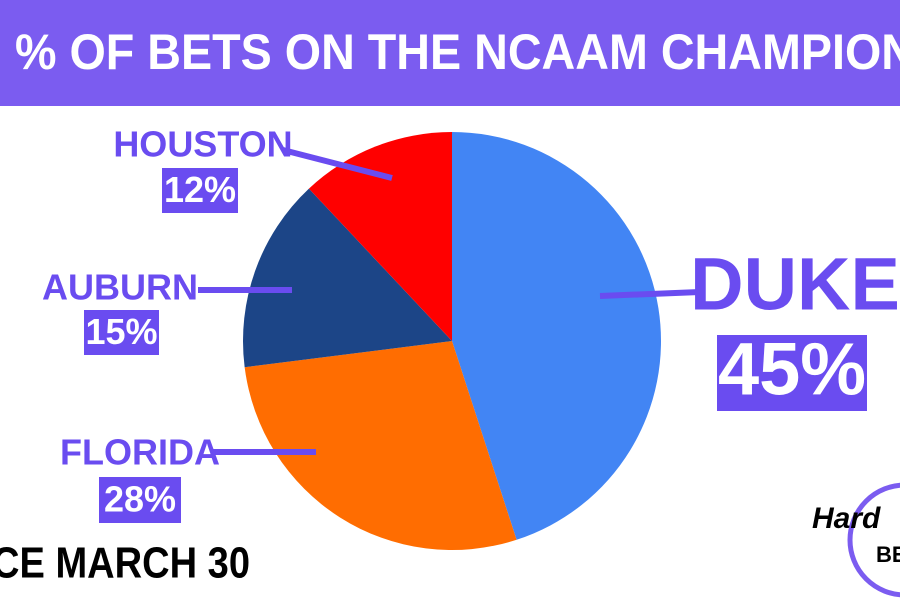  Describe the element at coordinates (873, 540) in the screenshot. I see `logo-ring` at that location.